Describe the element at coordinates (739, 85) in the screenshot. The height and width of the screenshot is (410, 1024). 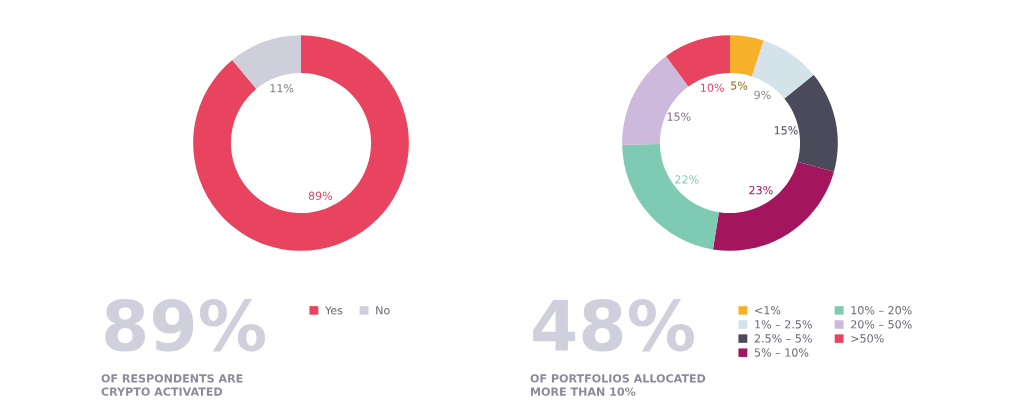
I see `data-label: 5%` at that location.